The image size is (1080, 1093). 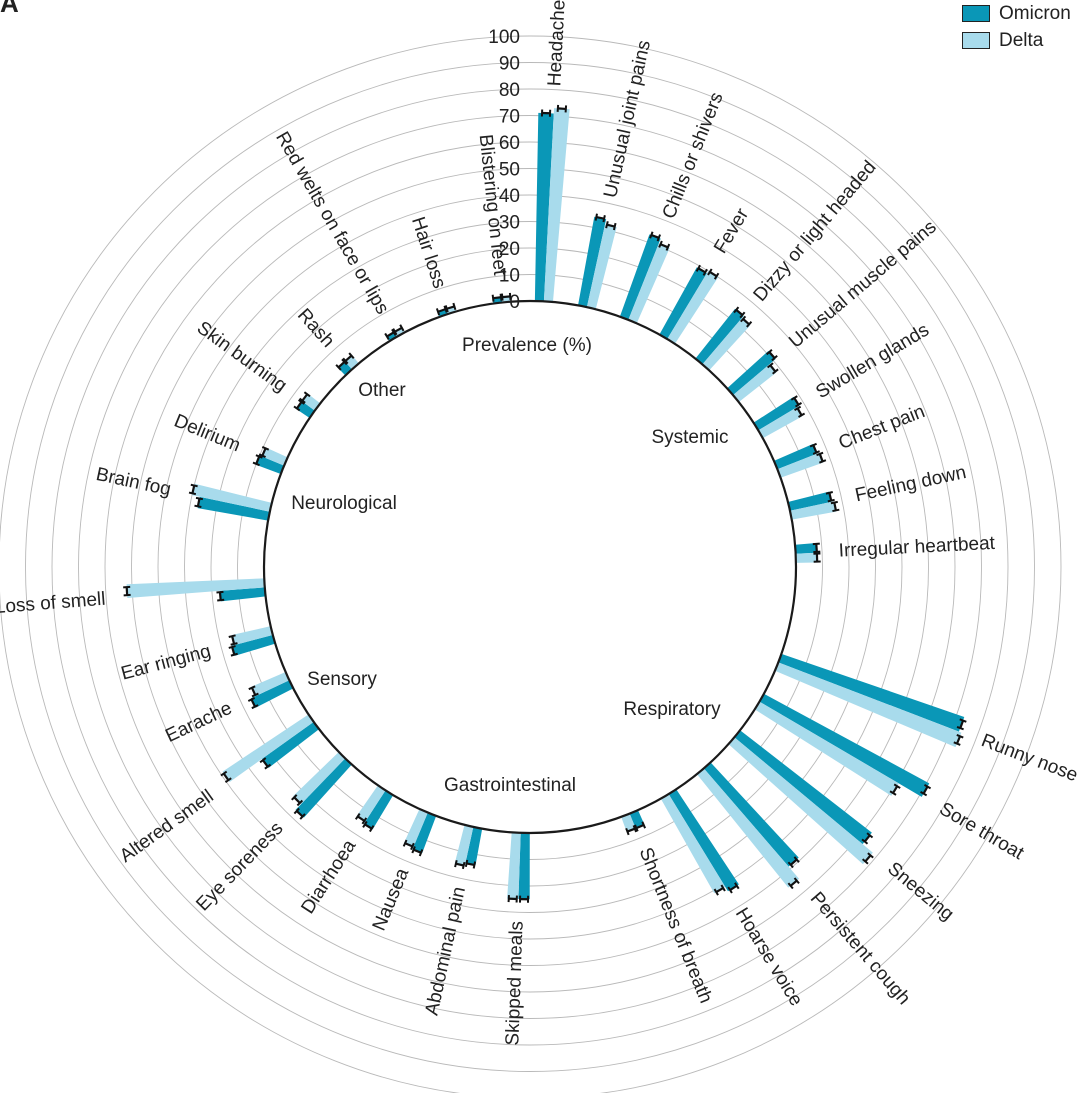 I want to click on bar-omicron-sore-throat, so click(x=844, y=745).